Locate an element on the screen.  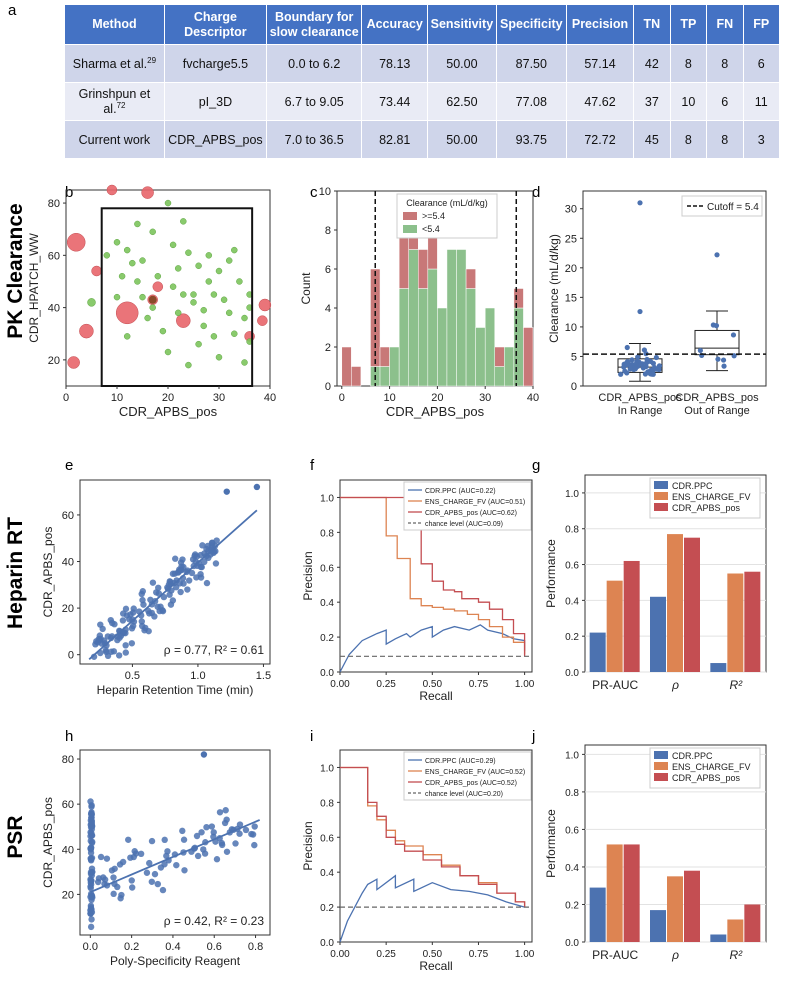
x-tick-label: 20 is located at coordinates (168, 398).